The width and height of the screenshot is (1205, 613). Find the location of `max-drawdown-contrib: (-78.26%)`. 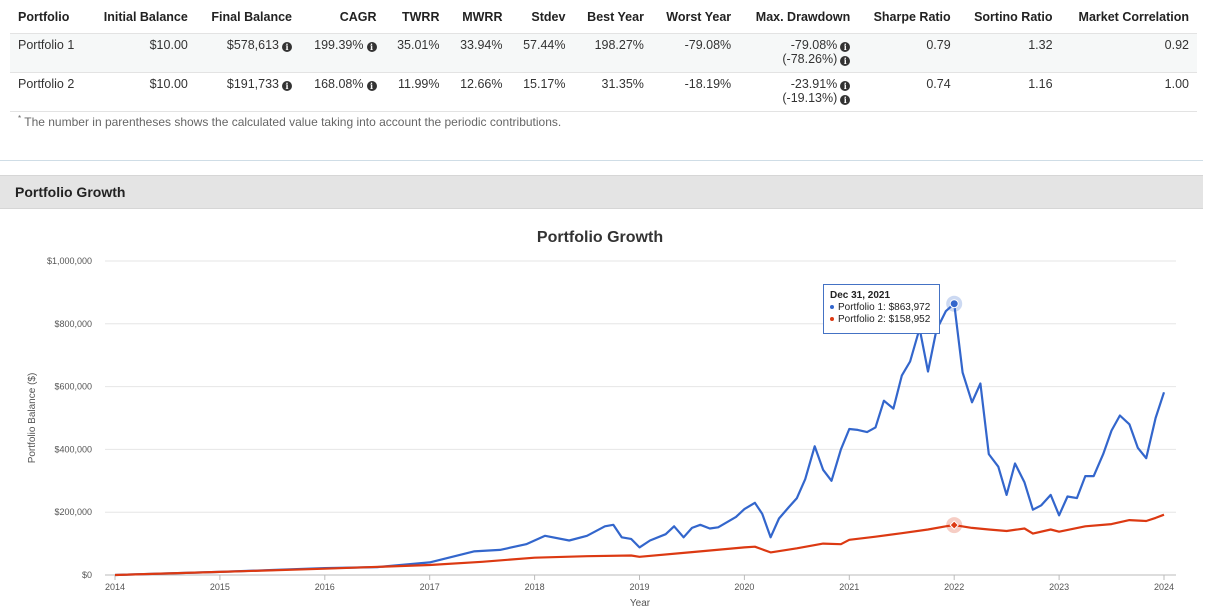

max-drawdown-contrib: (-78.26%) is located at coordinates (810, 59).